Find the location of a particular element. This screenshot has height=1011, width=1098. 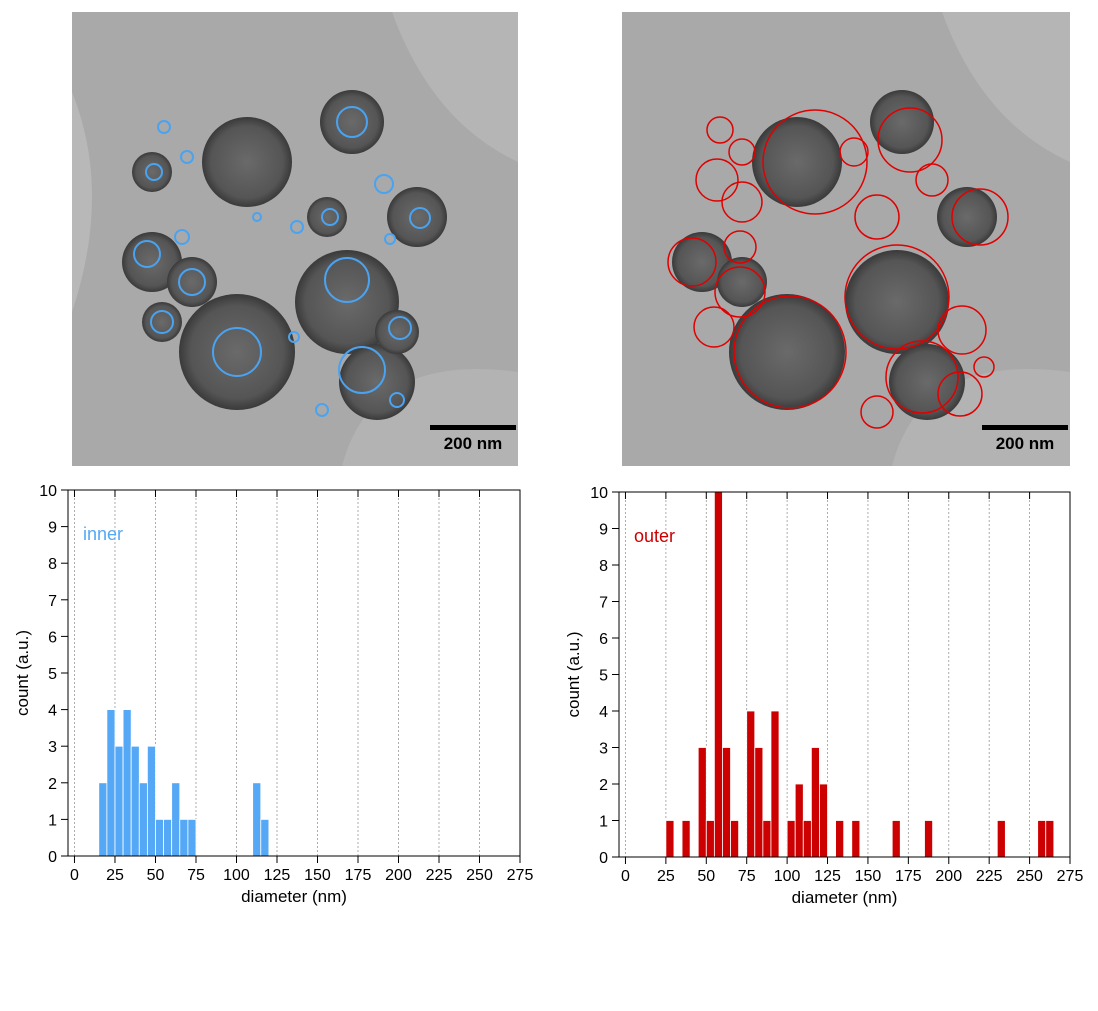

scale-label: 200 nm is located at coordinates (473, 443).